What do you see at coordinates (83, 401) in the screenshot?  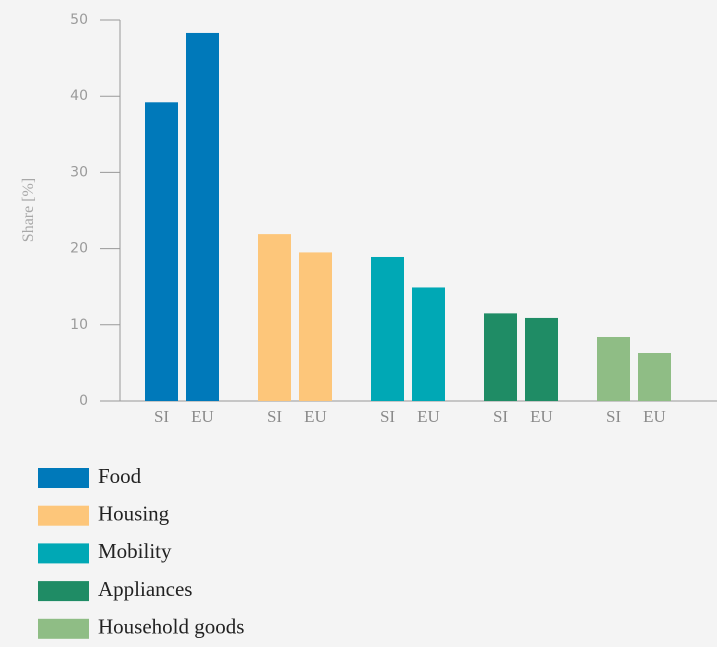 I see `y-tick-label: 0` at bounding box center [83, 401].